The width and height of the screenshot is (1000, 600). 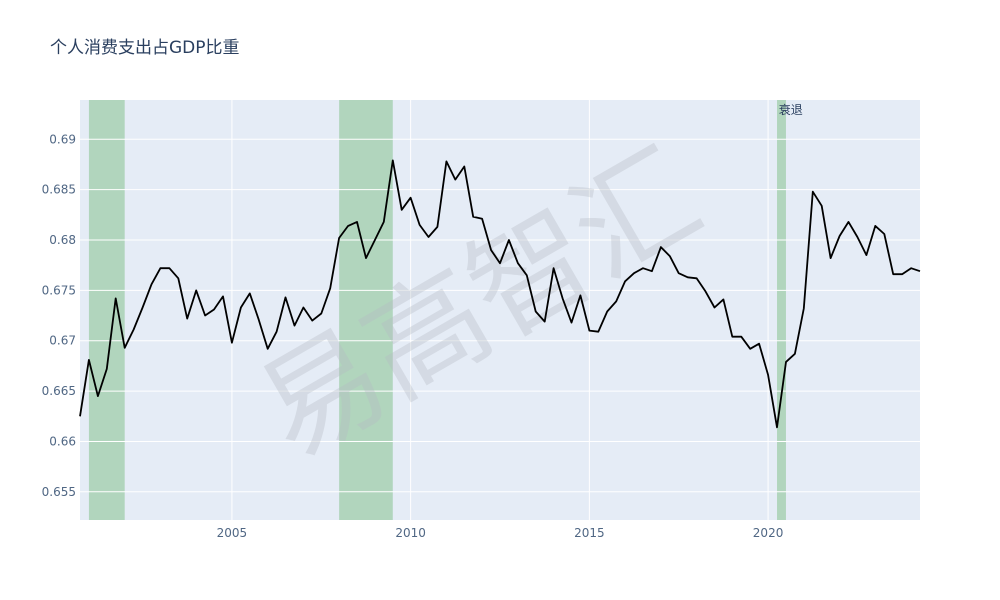 I want to click on x-axis-ticks: 2005 2010 2015 2020, so click(x=500, y=533).